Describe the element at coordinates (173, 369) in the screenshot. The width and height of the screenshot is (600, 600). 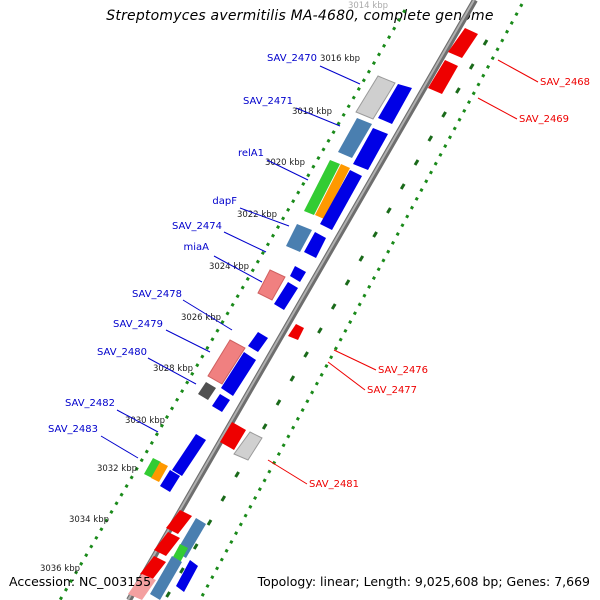
I see `scale-tick-label: 3028 kbp` at that location.